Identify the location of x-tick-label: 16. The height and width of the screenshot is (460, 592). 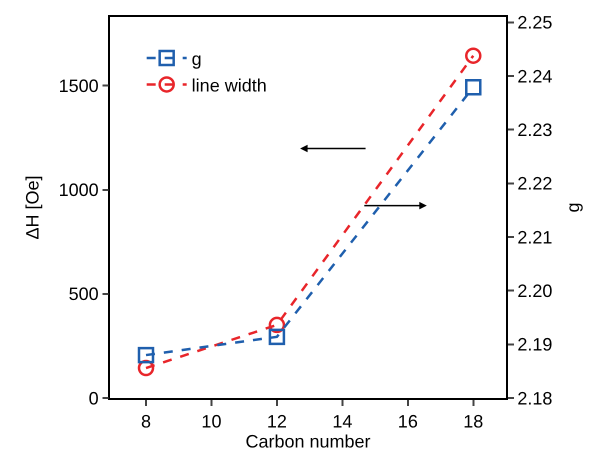
(408, 421).